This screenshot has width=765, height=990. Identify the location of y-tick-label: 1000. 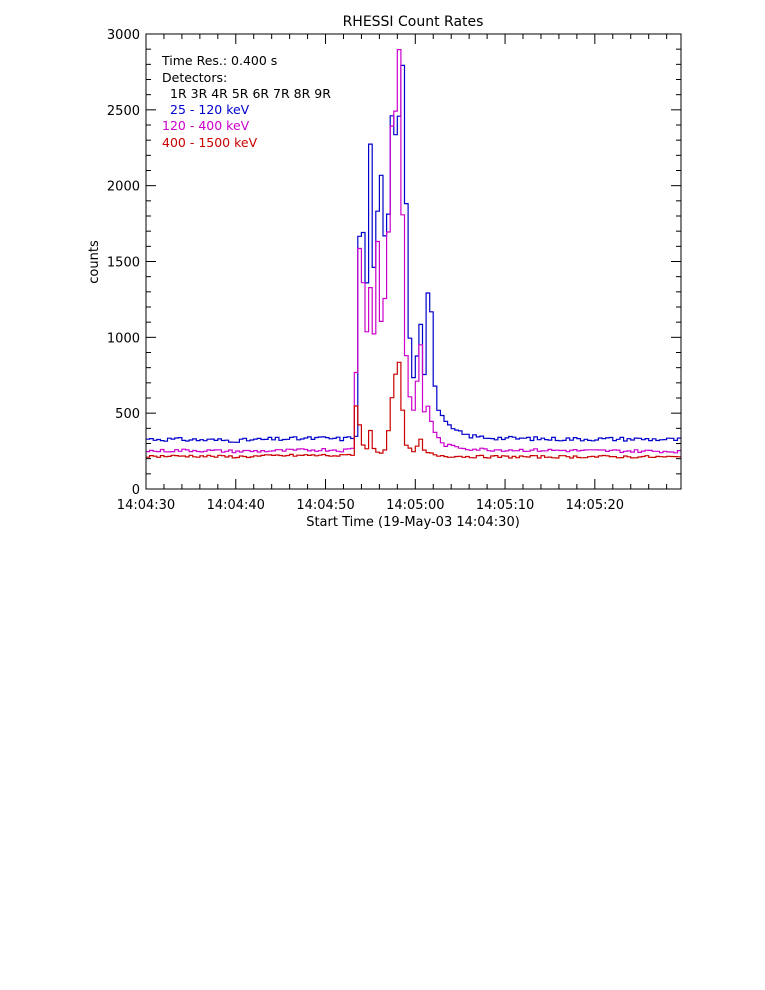
(123, 338).